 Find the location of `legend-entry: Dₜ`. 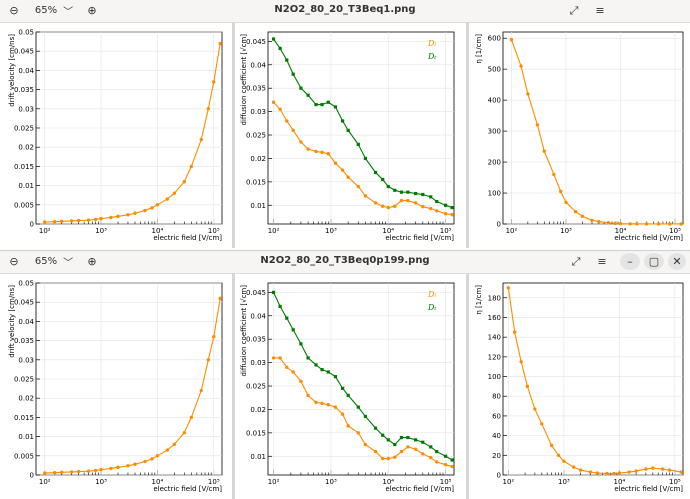

legend-entry: Dₜ is located at coordinates (431, 56).